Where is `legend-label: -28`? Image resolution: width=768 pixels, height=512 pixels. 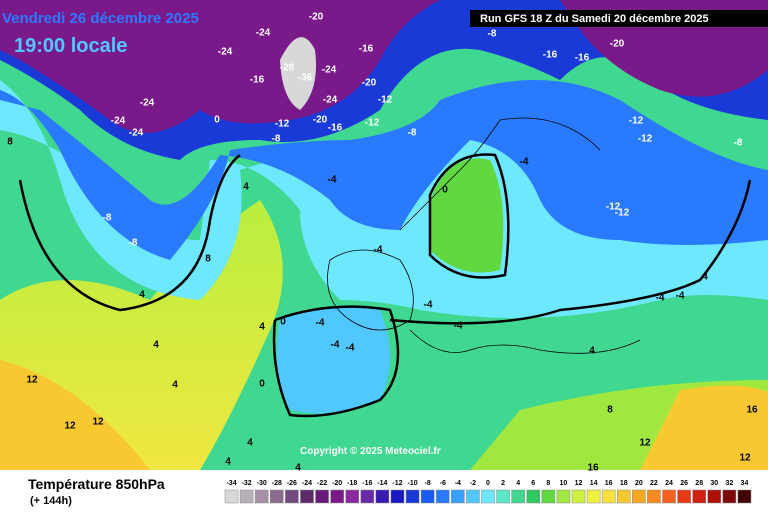 legend-label: -28 is located at coordinates (277, 483).